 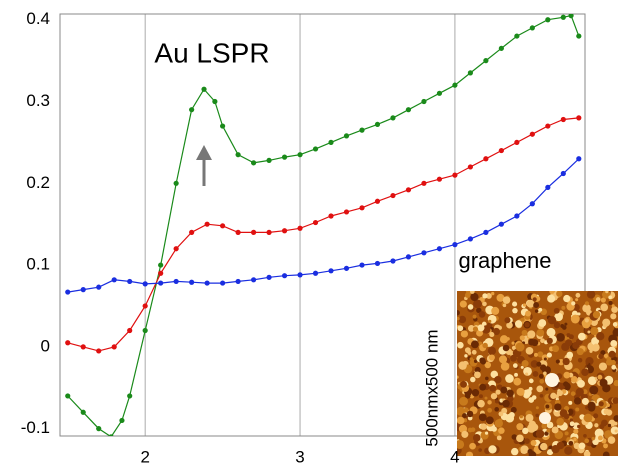 What do you see at coordinates (299, 456) in the screenshot?
I see `x-tick-label: 3` at bounding box center [299, 456].